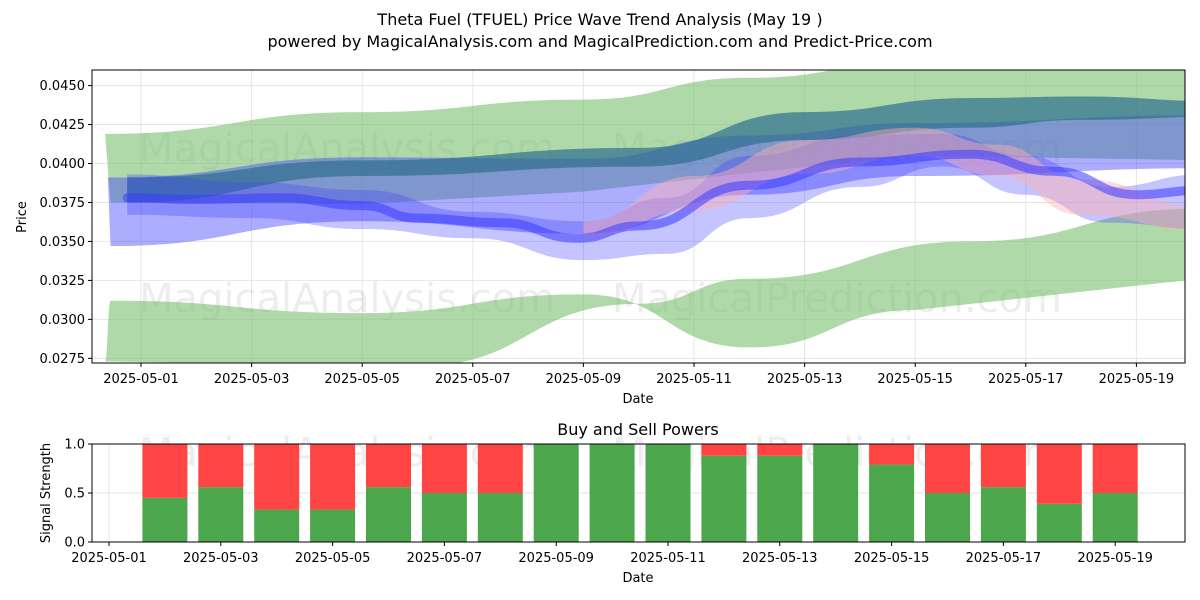 The width and height of the screenshot is (1200, 600). Describe the element at coordinates (805, 379) in the screenshot. I see `price-x-tick-label: 2025-05-13` at that location.